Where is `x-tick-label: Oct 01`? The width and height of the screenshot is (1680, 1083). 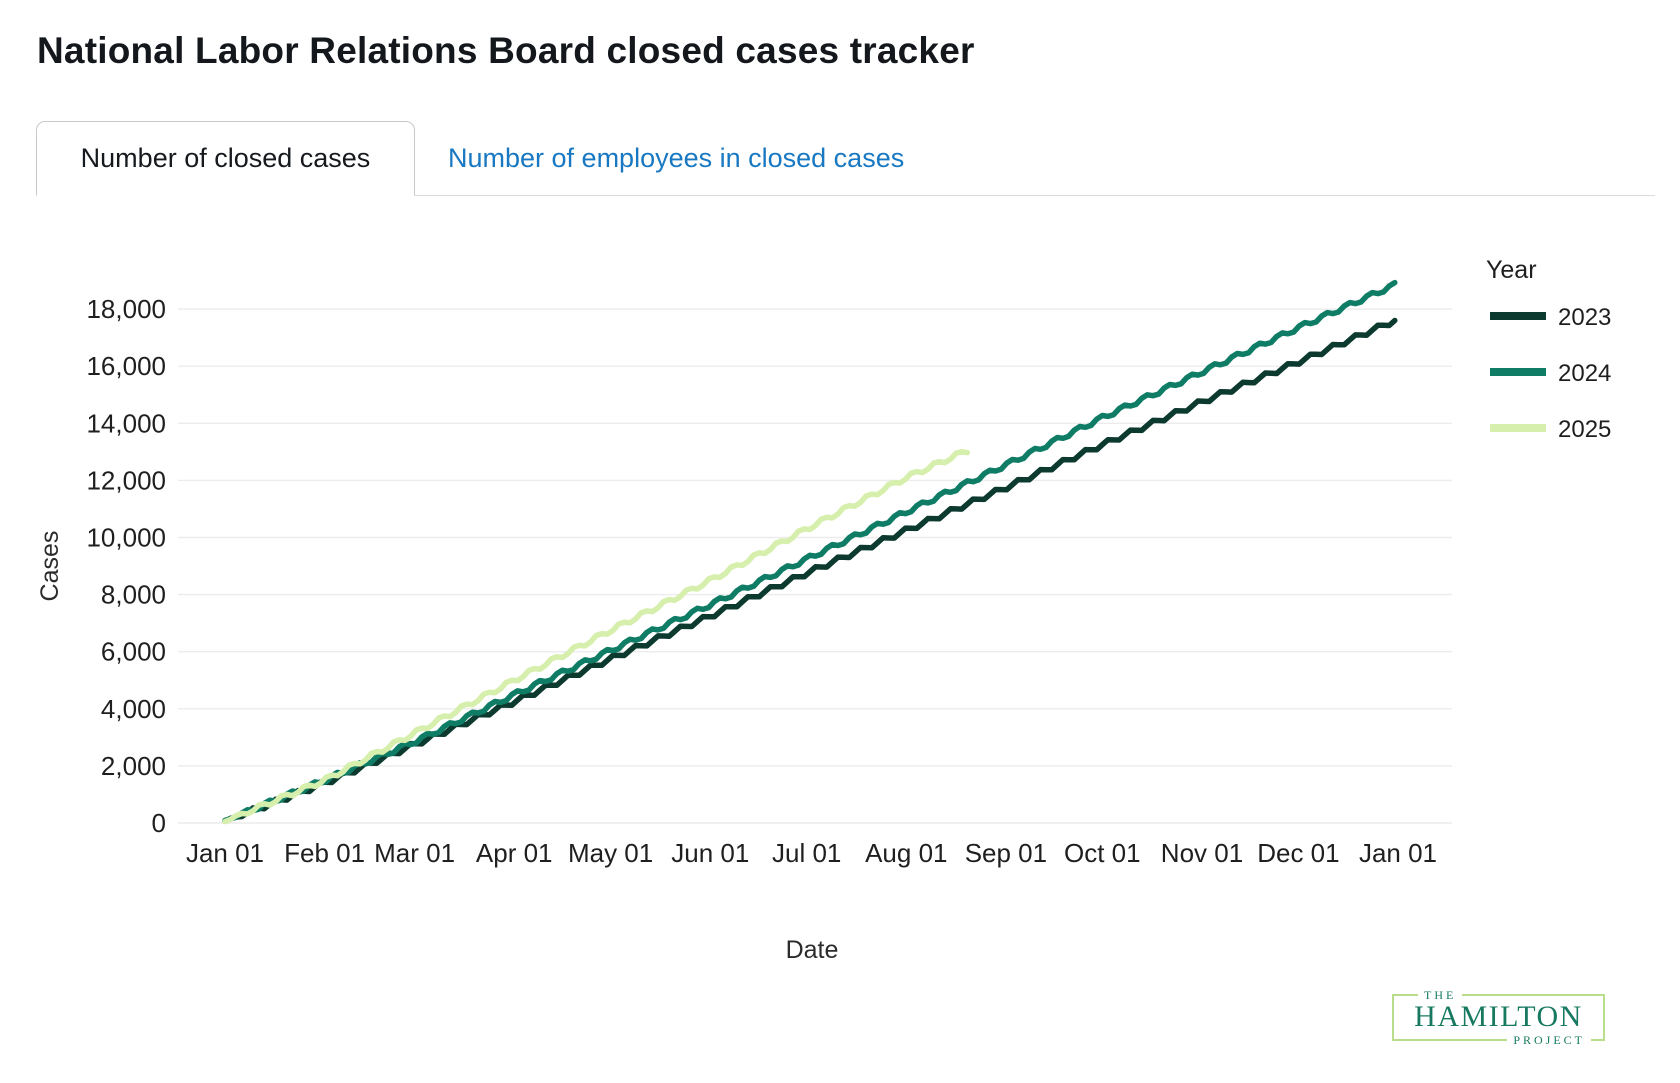
x-tick-label: Oct 01 is located at coordinates (1102, 853).